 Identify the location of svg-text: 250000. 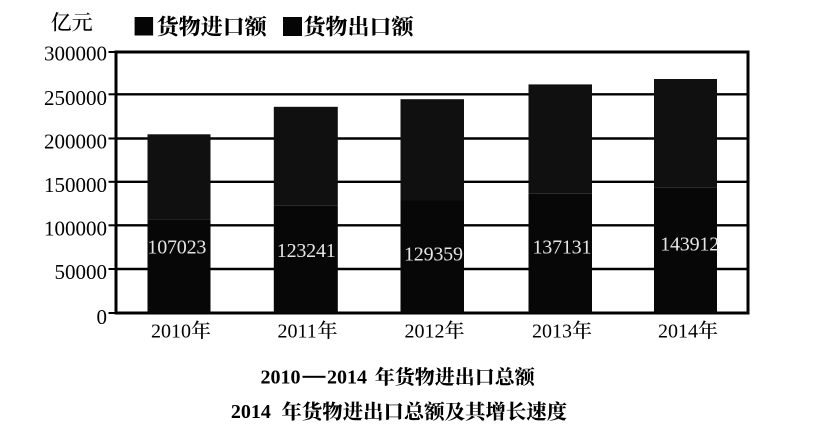
(75, 98).